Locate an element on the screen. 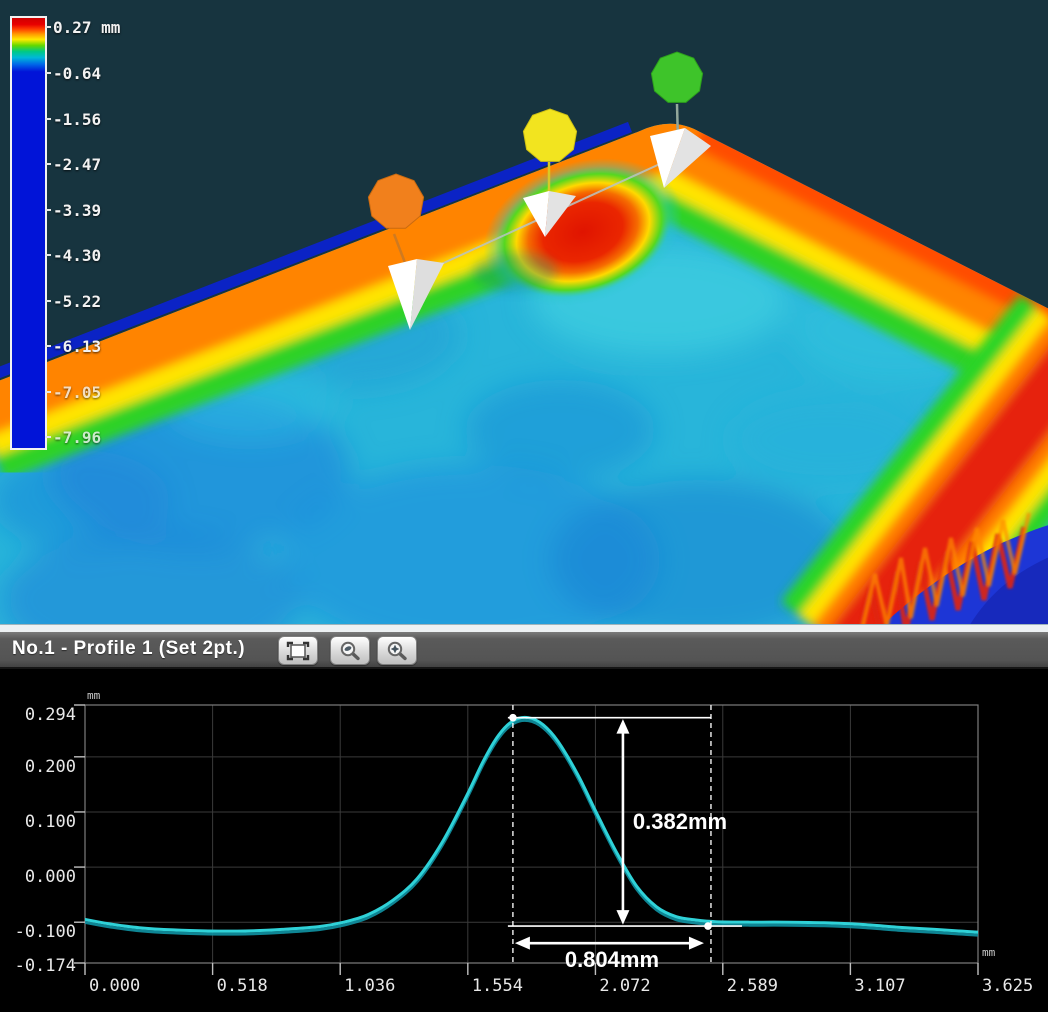 This screenshot has height=1012, width=1048. base-plane-blue is located at coordinates (952, 570).